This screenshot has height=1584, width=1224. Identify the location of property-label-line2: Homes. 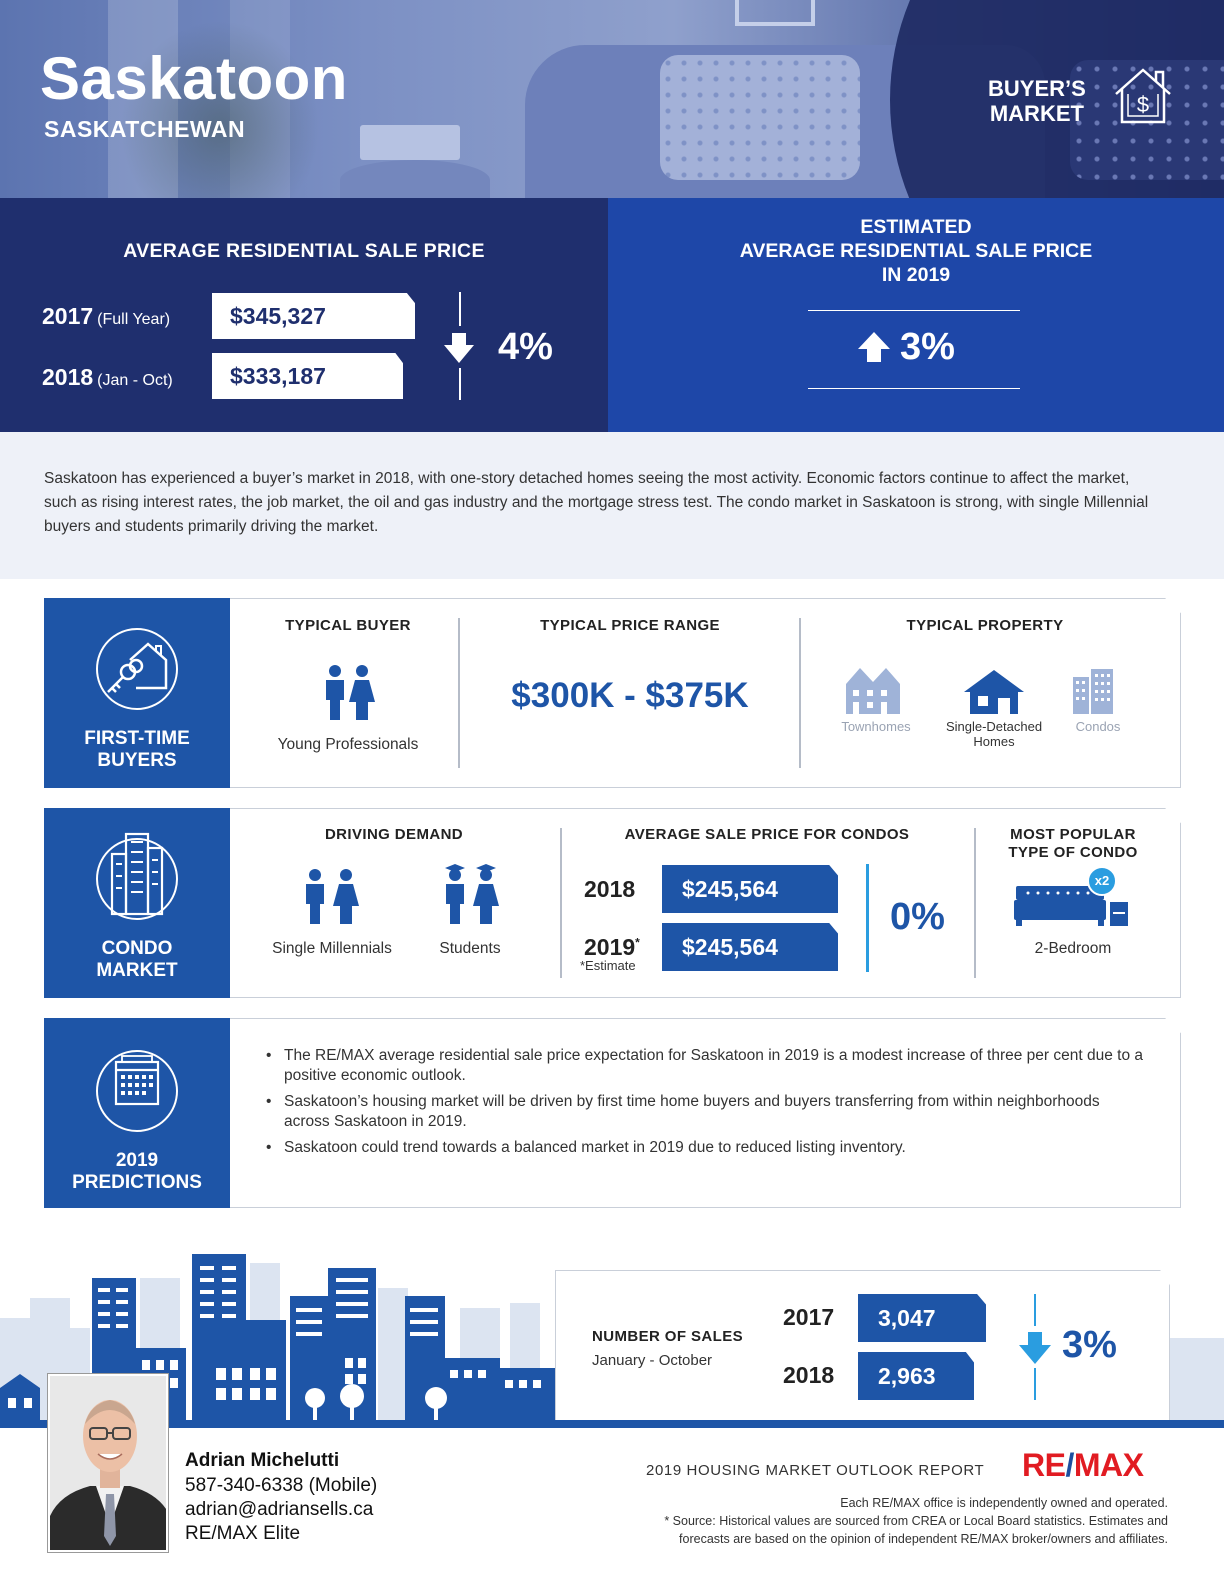
(994, 741).